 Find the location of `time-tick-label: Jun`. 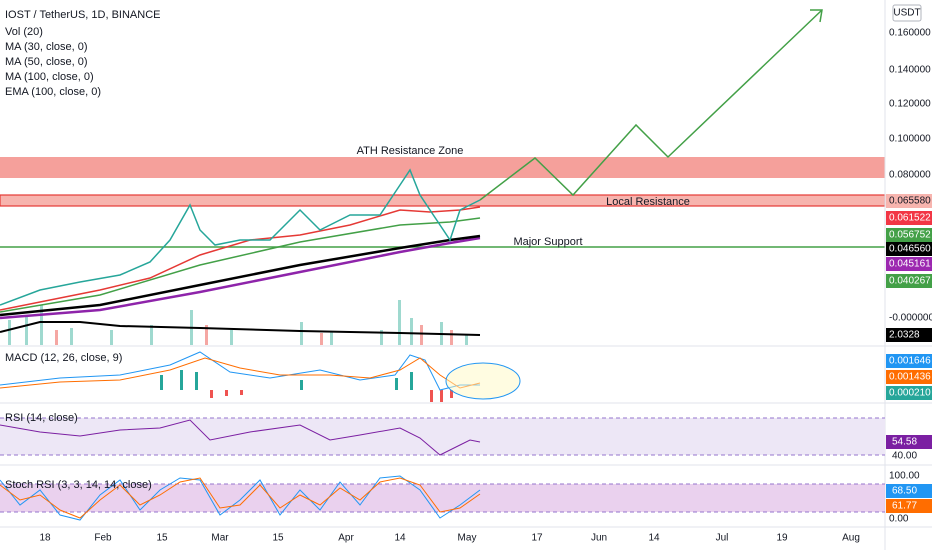

time-tick-label: Jun is located at coordinates (599, 538).